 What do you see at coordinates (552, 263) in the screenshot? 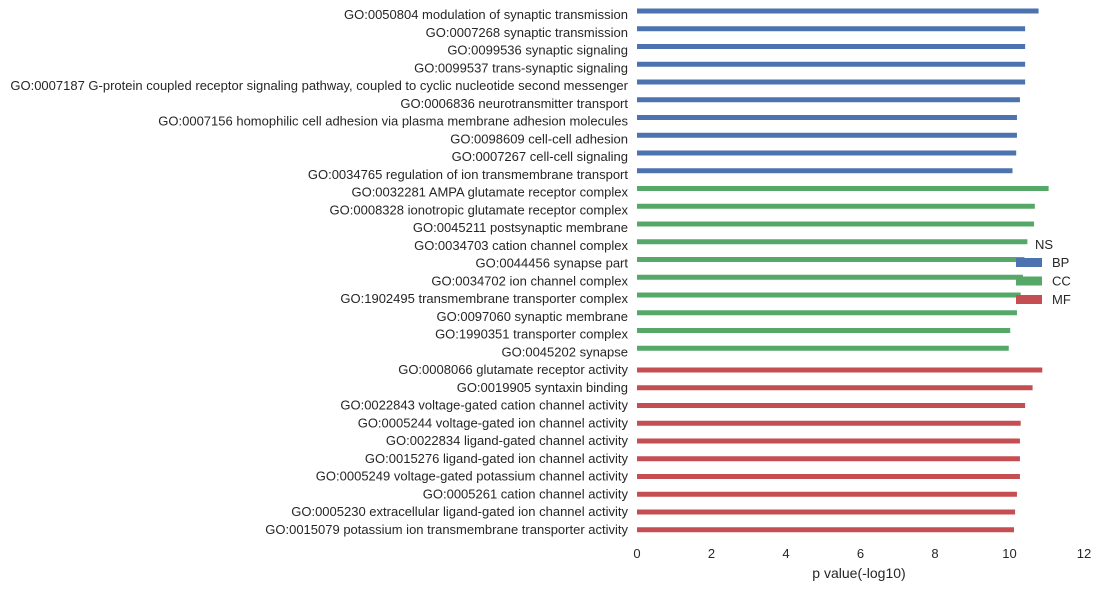
I see `category-label-go-0044456: GO:0044456 synapse part` at bounding box center [552, 263].